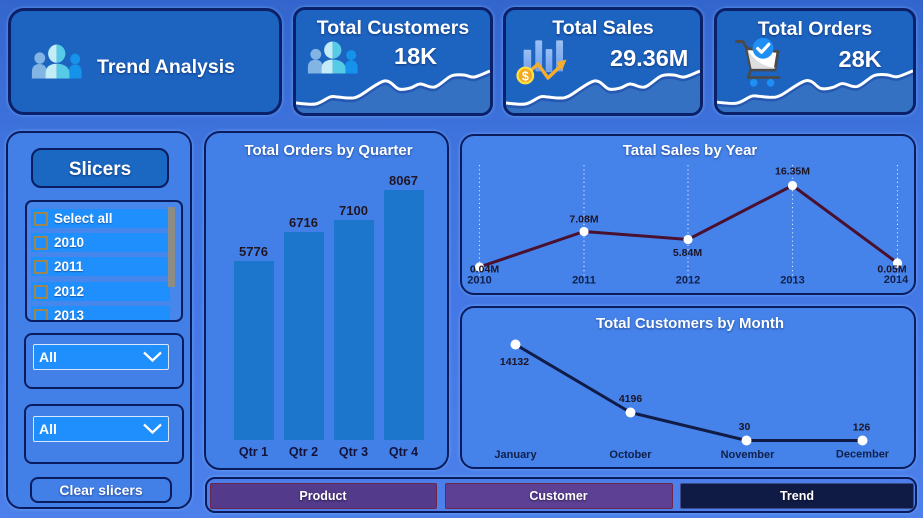  I want to click on svg-text: October, so click(630, 455).